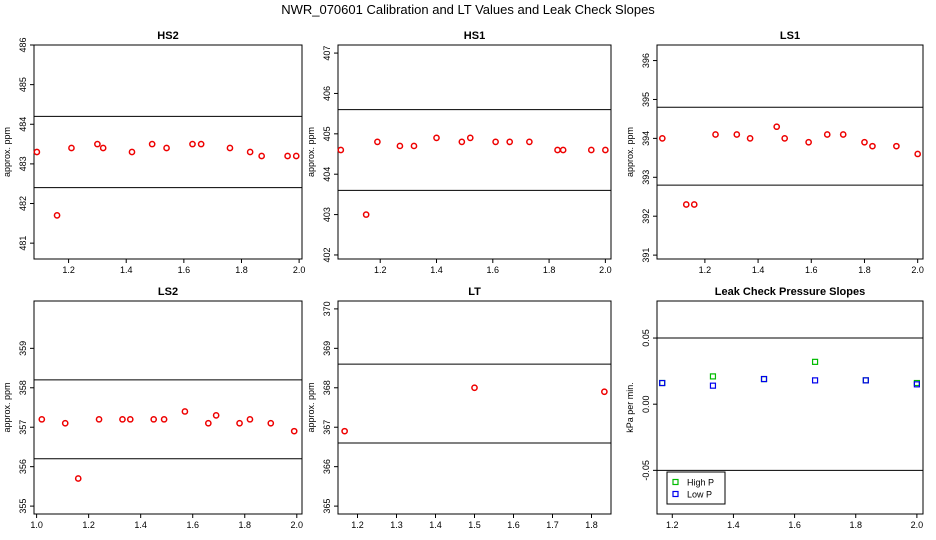  I want to click on x-tick-label: 1.3, so click(396, 525).